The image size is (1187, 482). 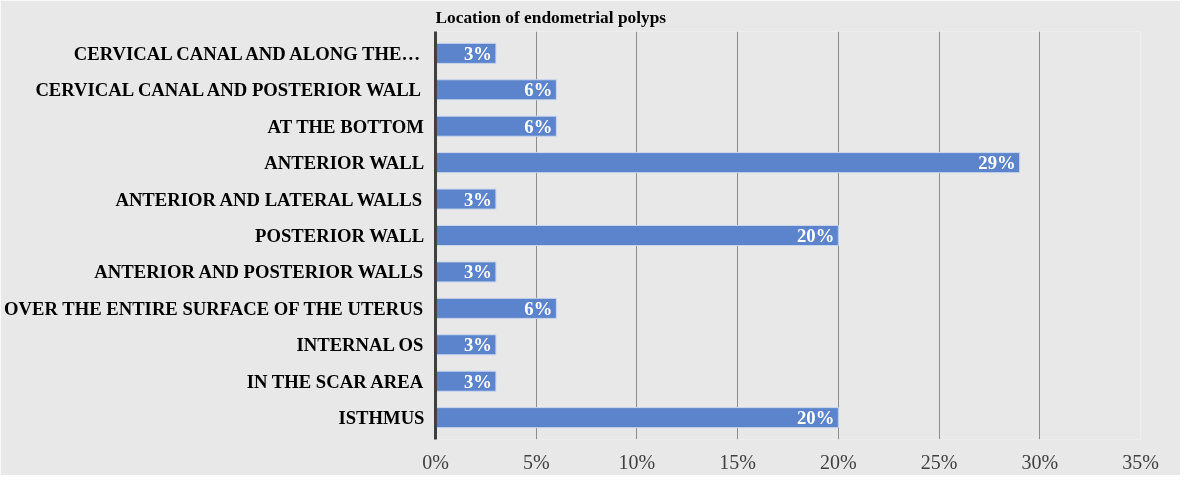 I want to click on x-tick-label: 15%, so click(x=737, y=461).